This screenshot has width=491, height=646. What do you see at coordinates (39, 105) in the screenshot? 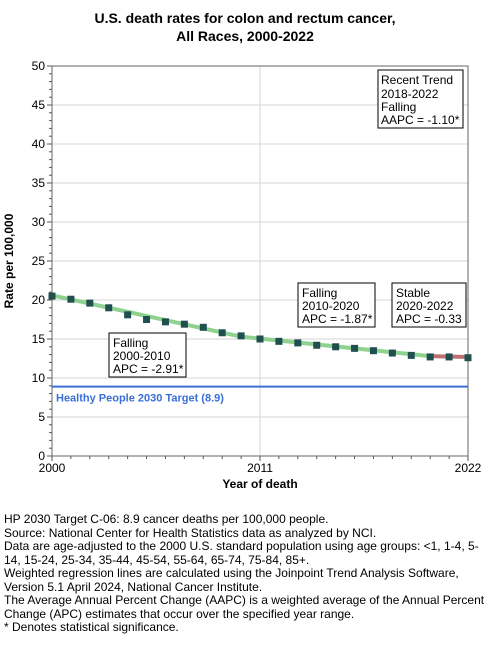
I see `y-tick-45: 45` at bounding box center [39, 105].